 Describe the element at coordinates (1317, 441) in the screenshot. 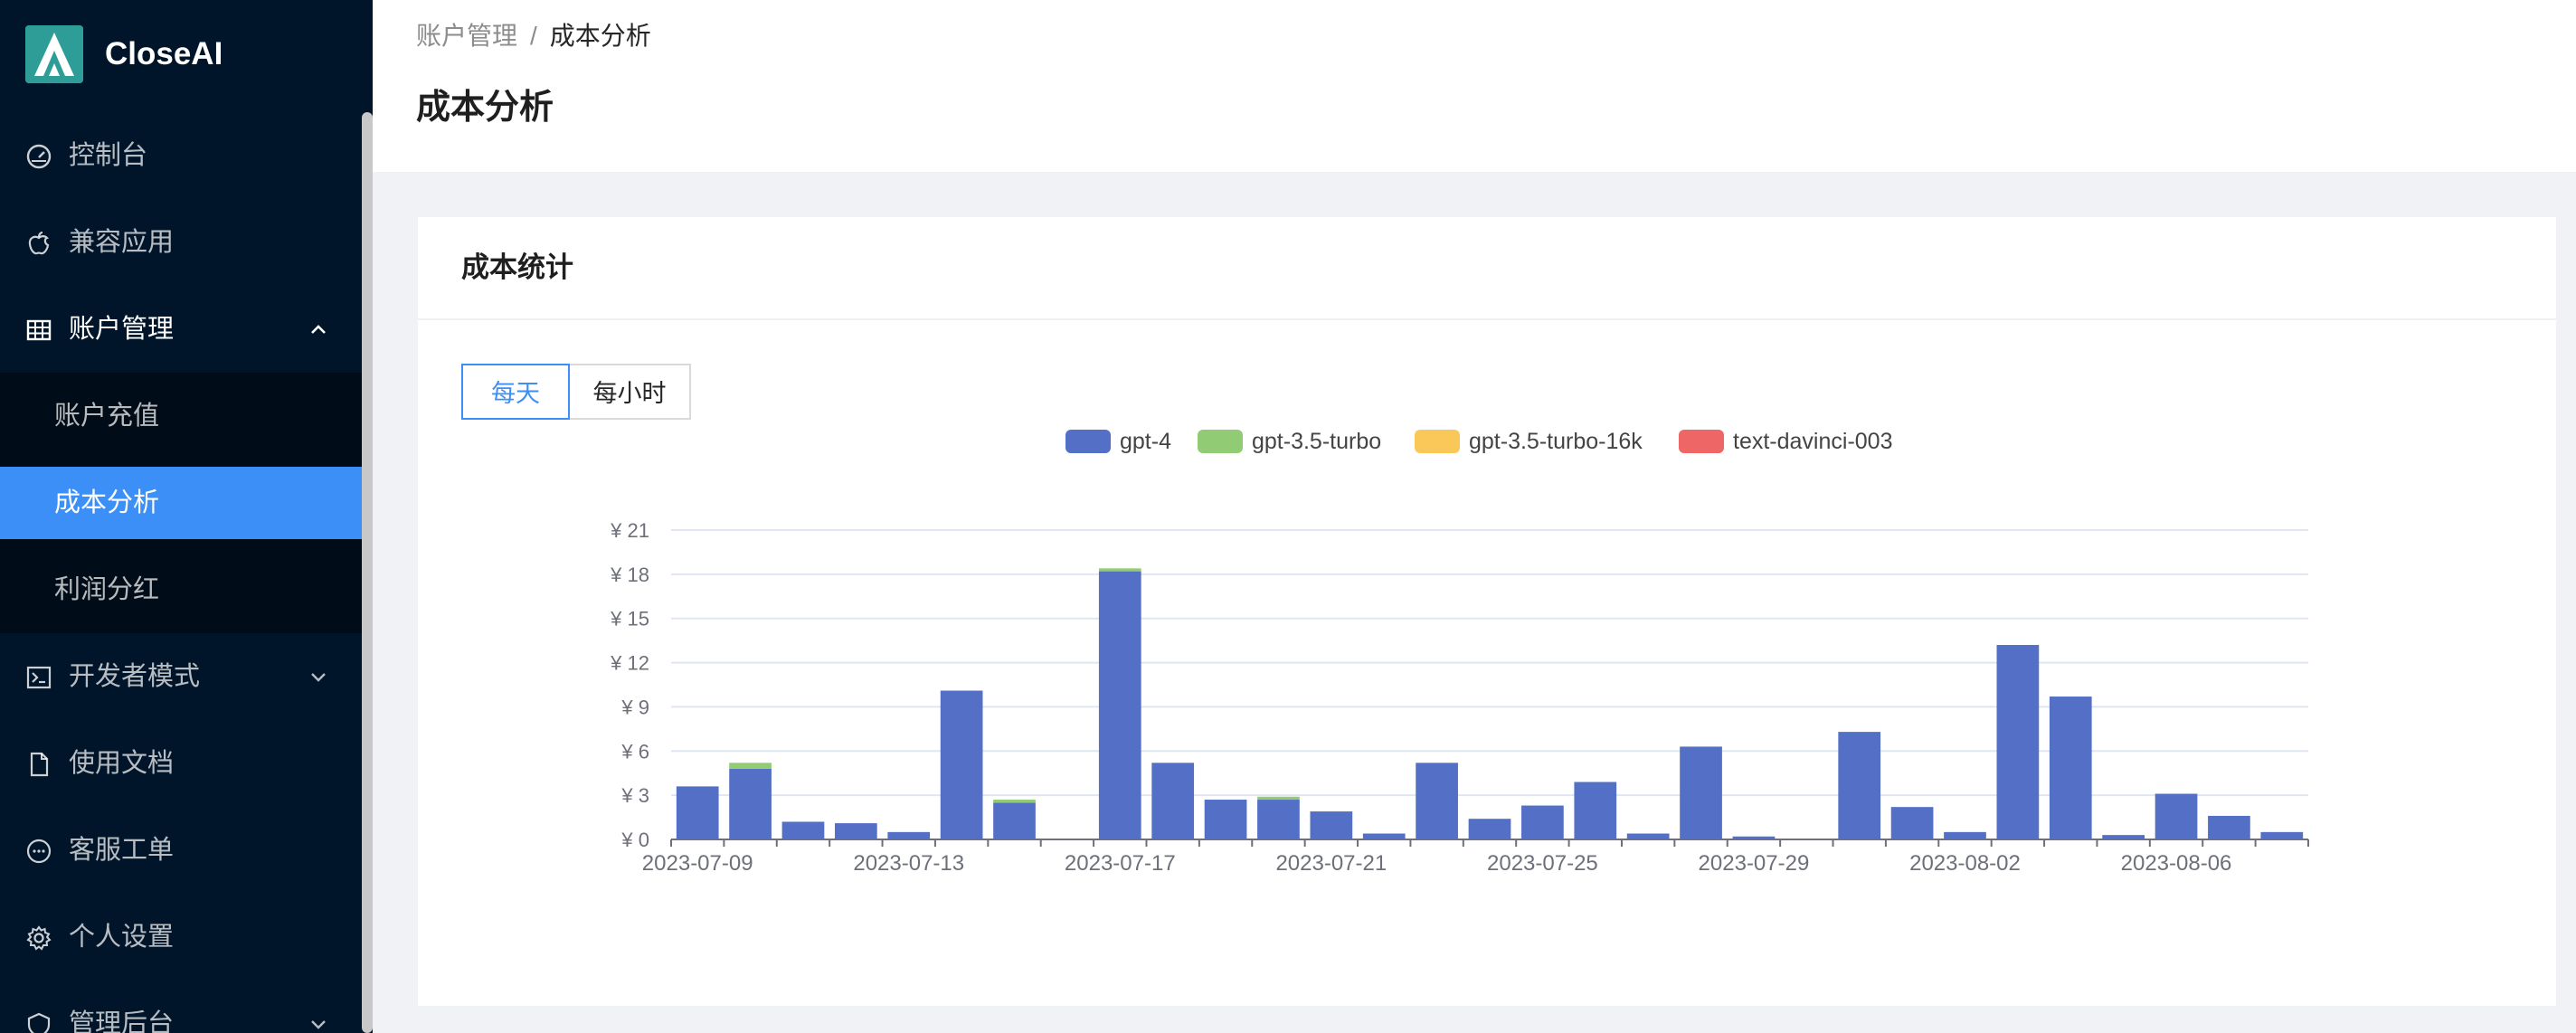

I see `legend-label: gpt-3.5-turbo` at that location.